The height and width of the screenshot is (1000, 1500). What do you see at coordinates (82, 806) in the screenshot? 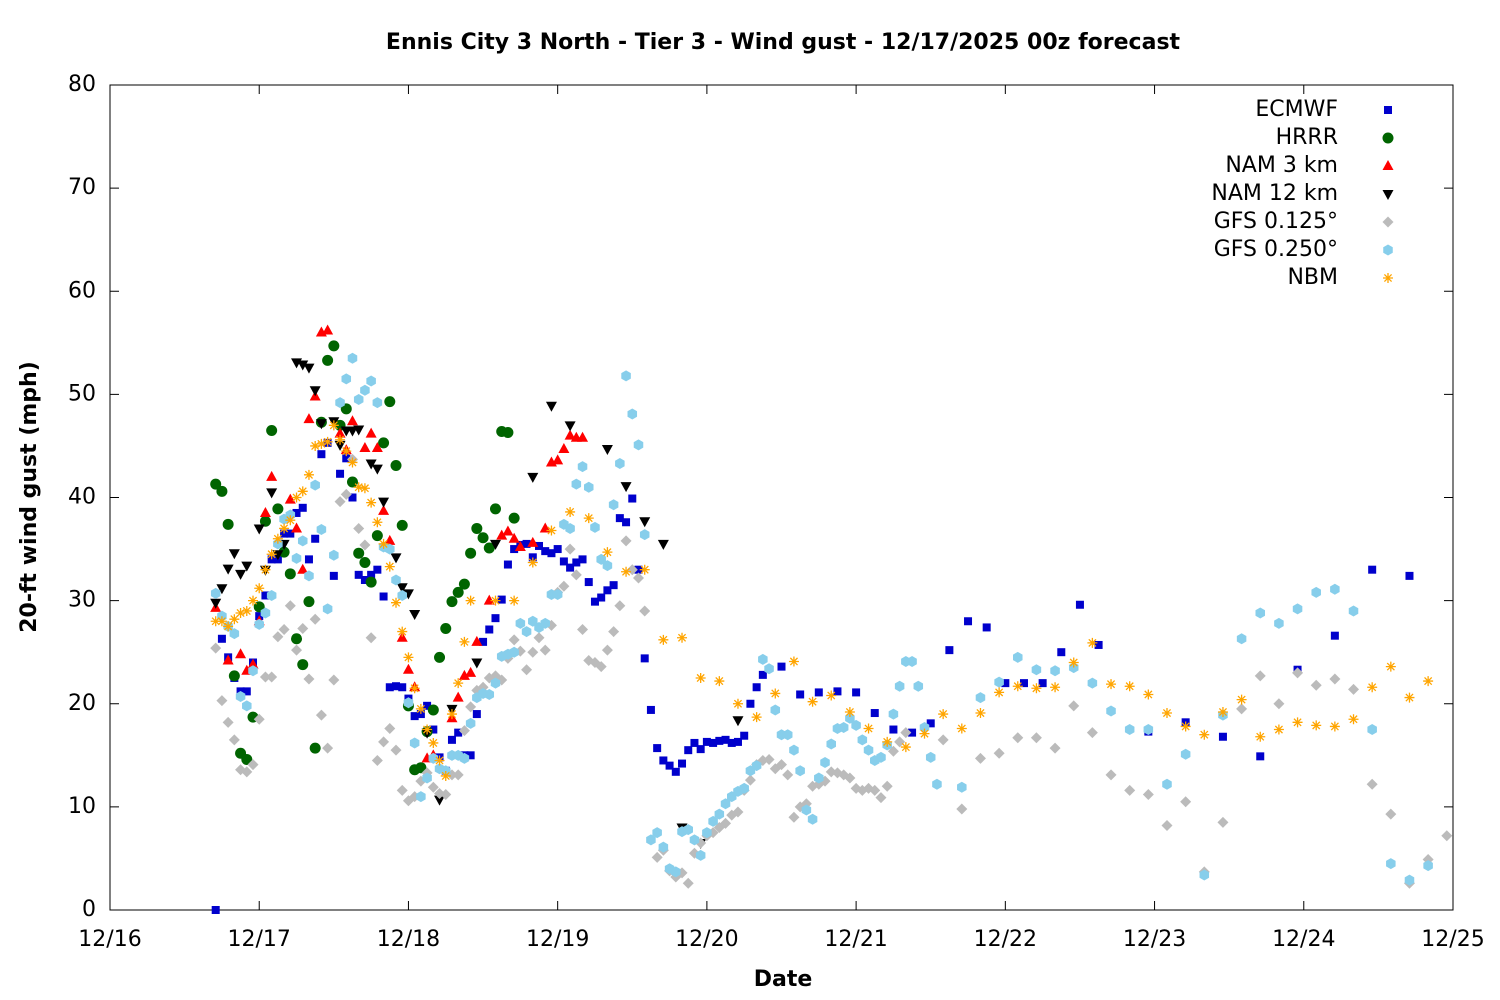
I see `y-tick-label: 10` at bounding box center [82, 806].